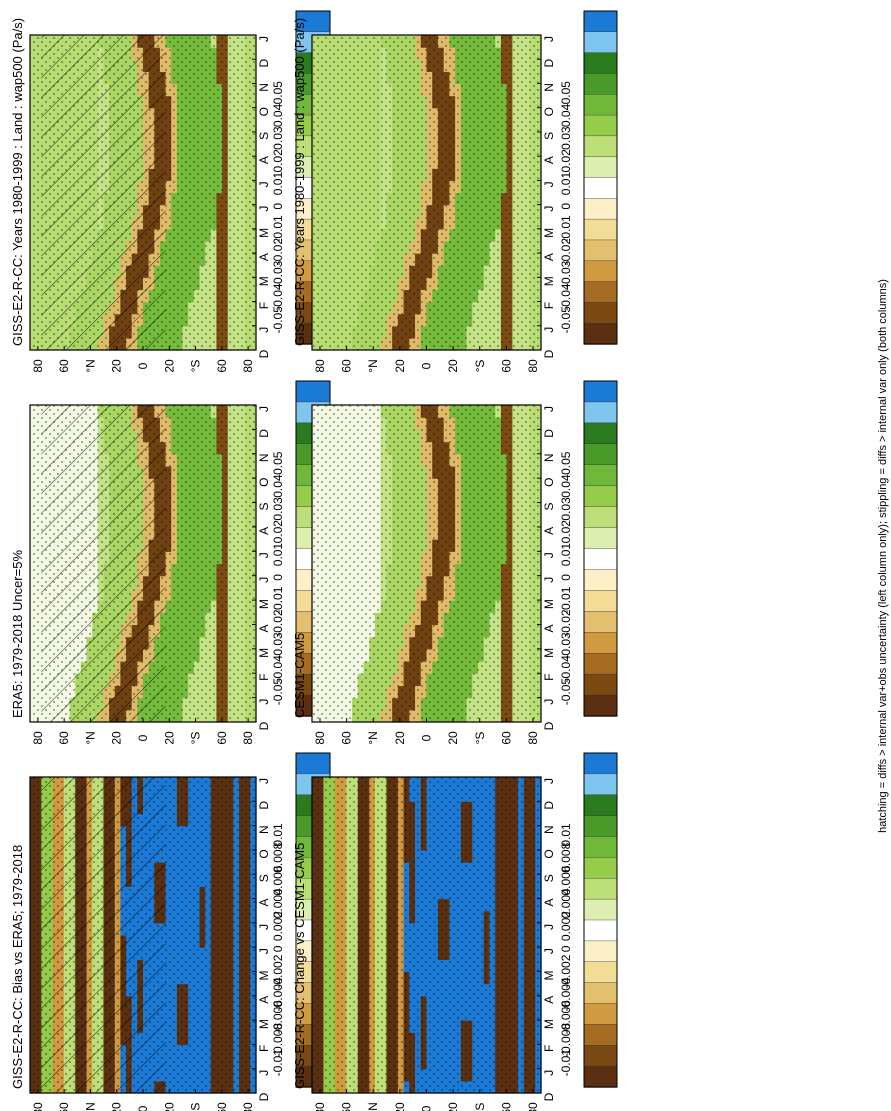 This screenshot has height=1111, width=891. Describe the element at coordinates (103, 563) in the screenshot. I see `hatching-overlay` at that location.